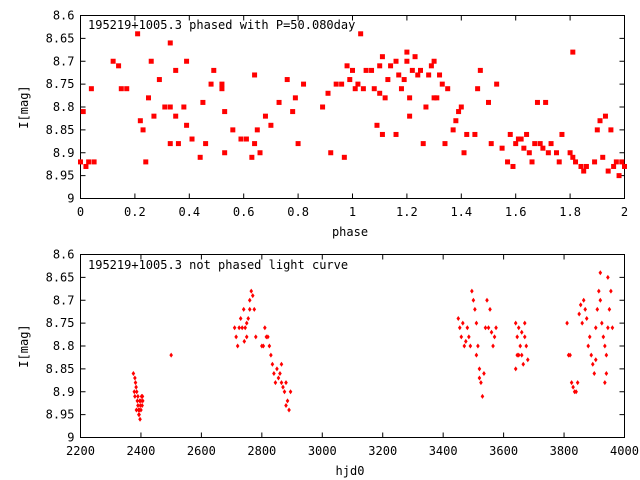  Describe the element at coordinates (64, 346) in the screenshot. I see `y-tick-label: 8.8` at that location.